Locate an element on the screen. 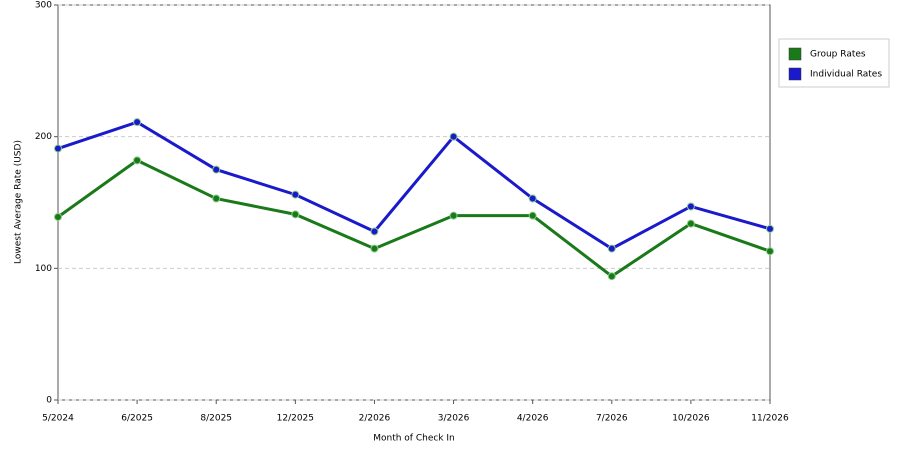 The height and width of the screenshot is (450, 900). legend-label: Group Rates is located at coordinates (838, 55).